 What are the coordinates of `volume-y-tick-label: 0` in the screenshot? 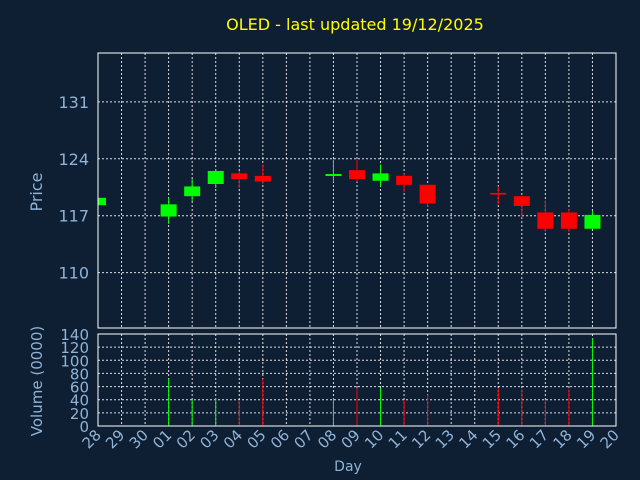 It's located at (84, 427).